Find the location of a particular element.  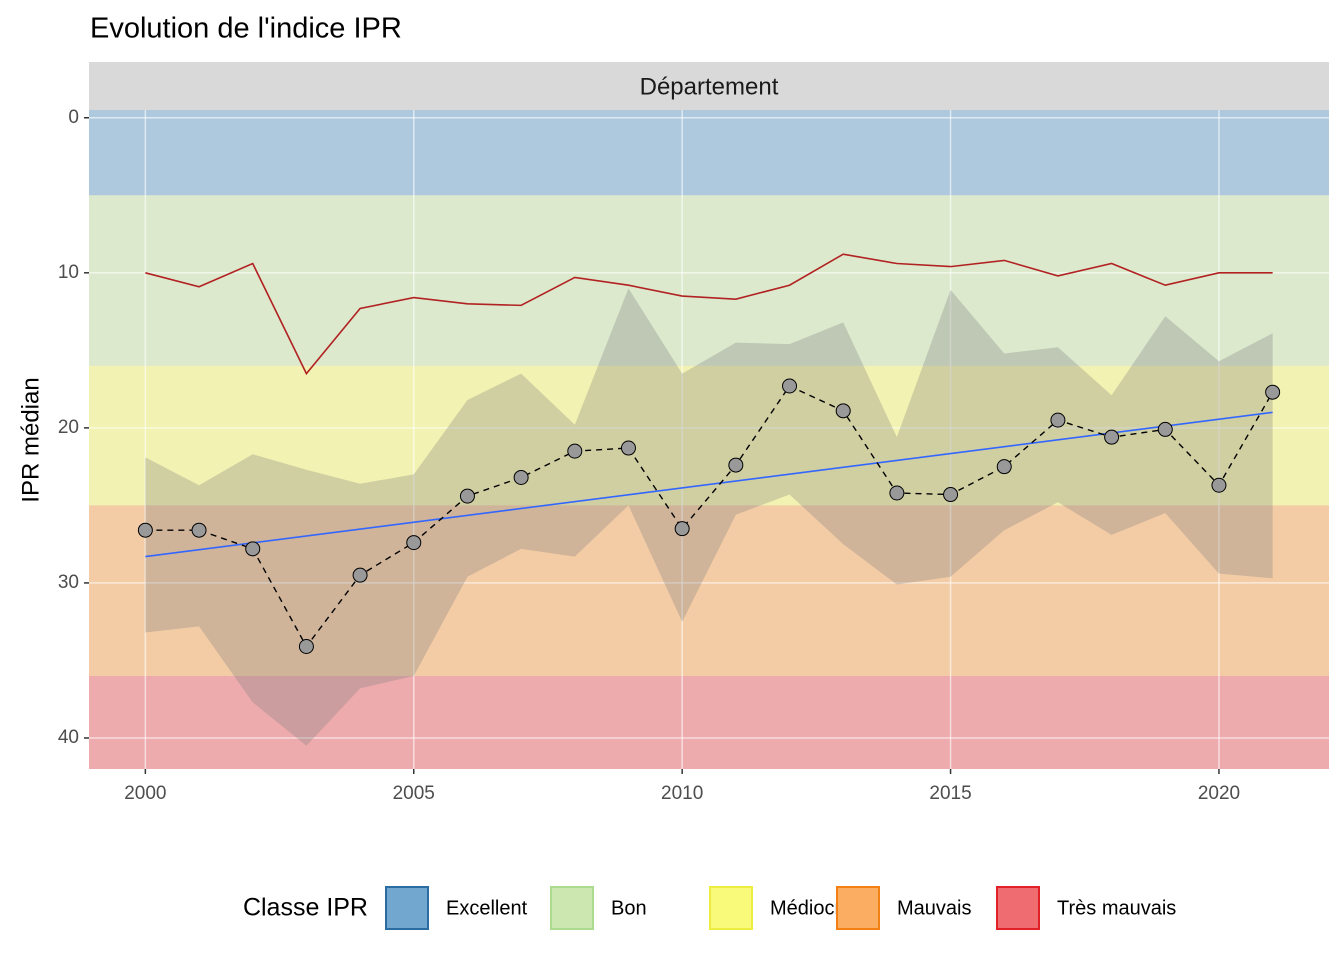

y-axis-label: IPR médian is located at coordinates (30, 439).